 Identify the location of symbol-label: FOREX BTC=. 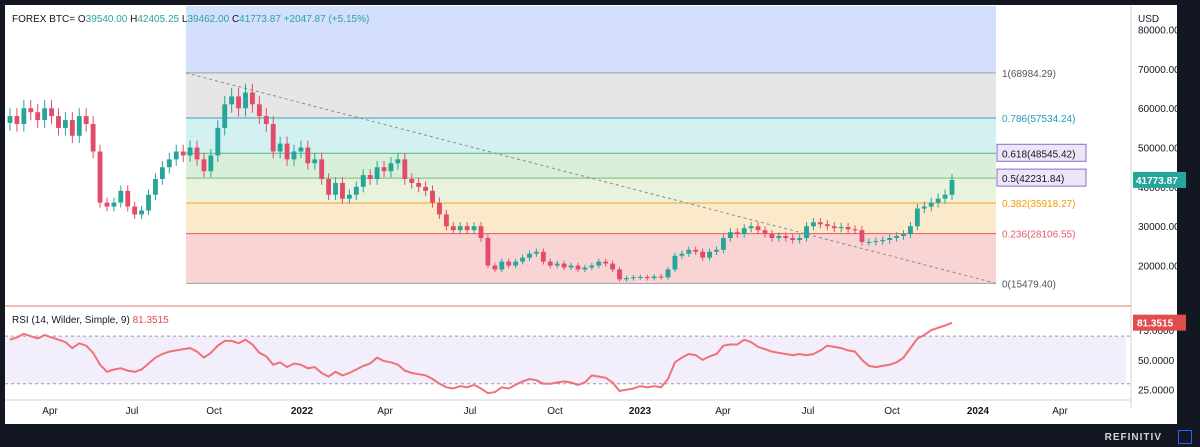
(44, 19).